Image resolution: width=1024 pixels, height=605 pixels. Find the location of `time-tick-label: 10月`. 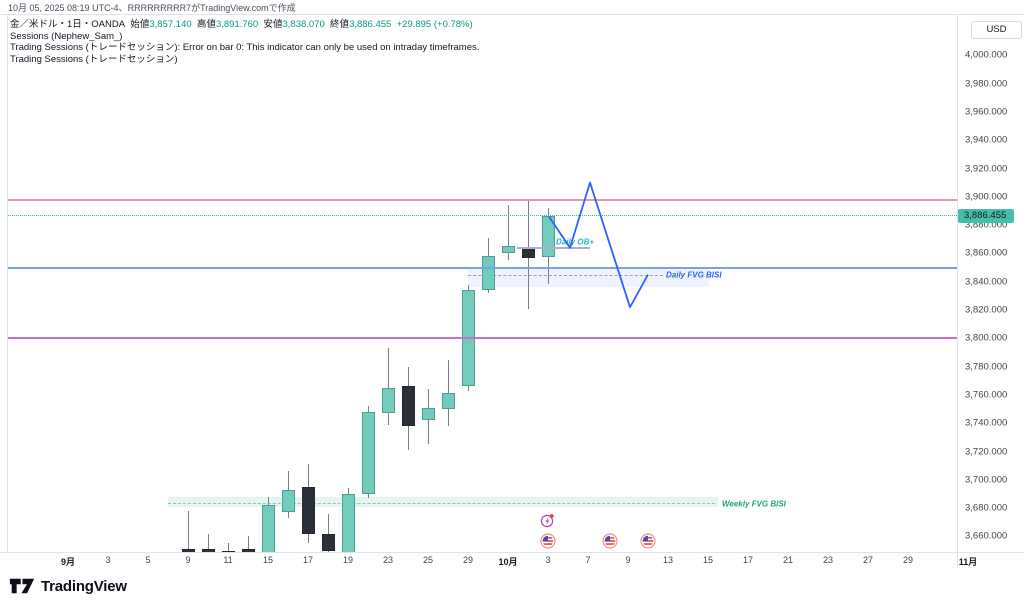

time-tick-label: 10月 is located at coordinates (508, 562).